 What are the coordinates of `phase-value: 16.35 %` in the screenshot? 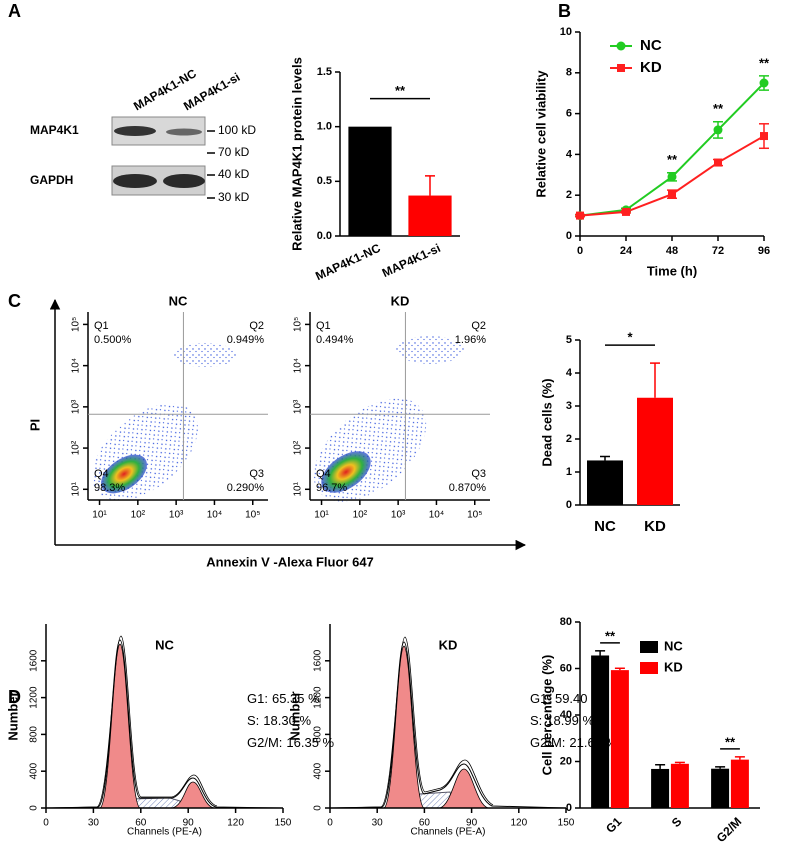 It's located at (310, 742).